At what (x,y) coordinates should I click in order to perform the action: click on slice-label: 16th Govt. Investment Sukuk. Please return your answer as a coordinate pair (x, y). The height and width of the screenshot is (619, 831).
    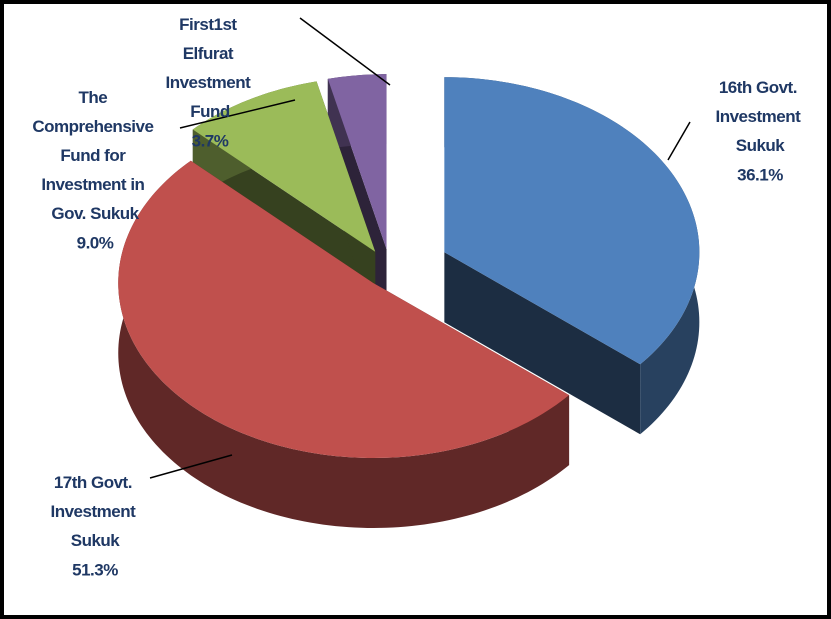
    Looking at the image, I should click on (760, 116).